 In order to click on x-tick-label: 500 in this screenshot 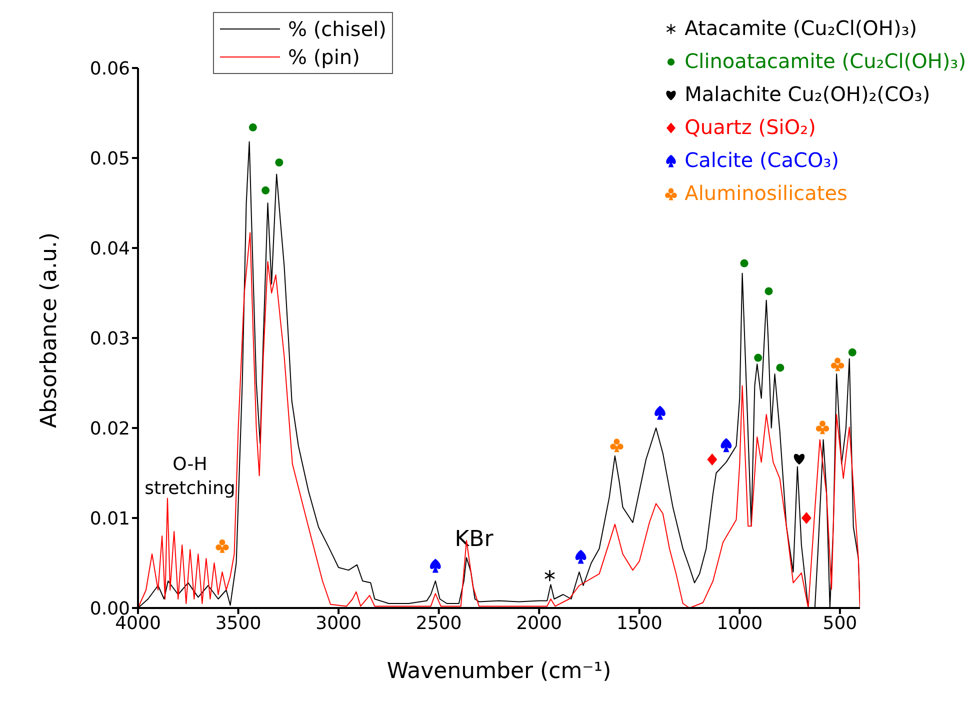, I will do `click(840, 623)`.